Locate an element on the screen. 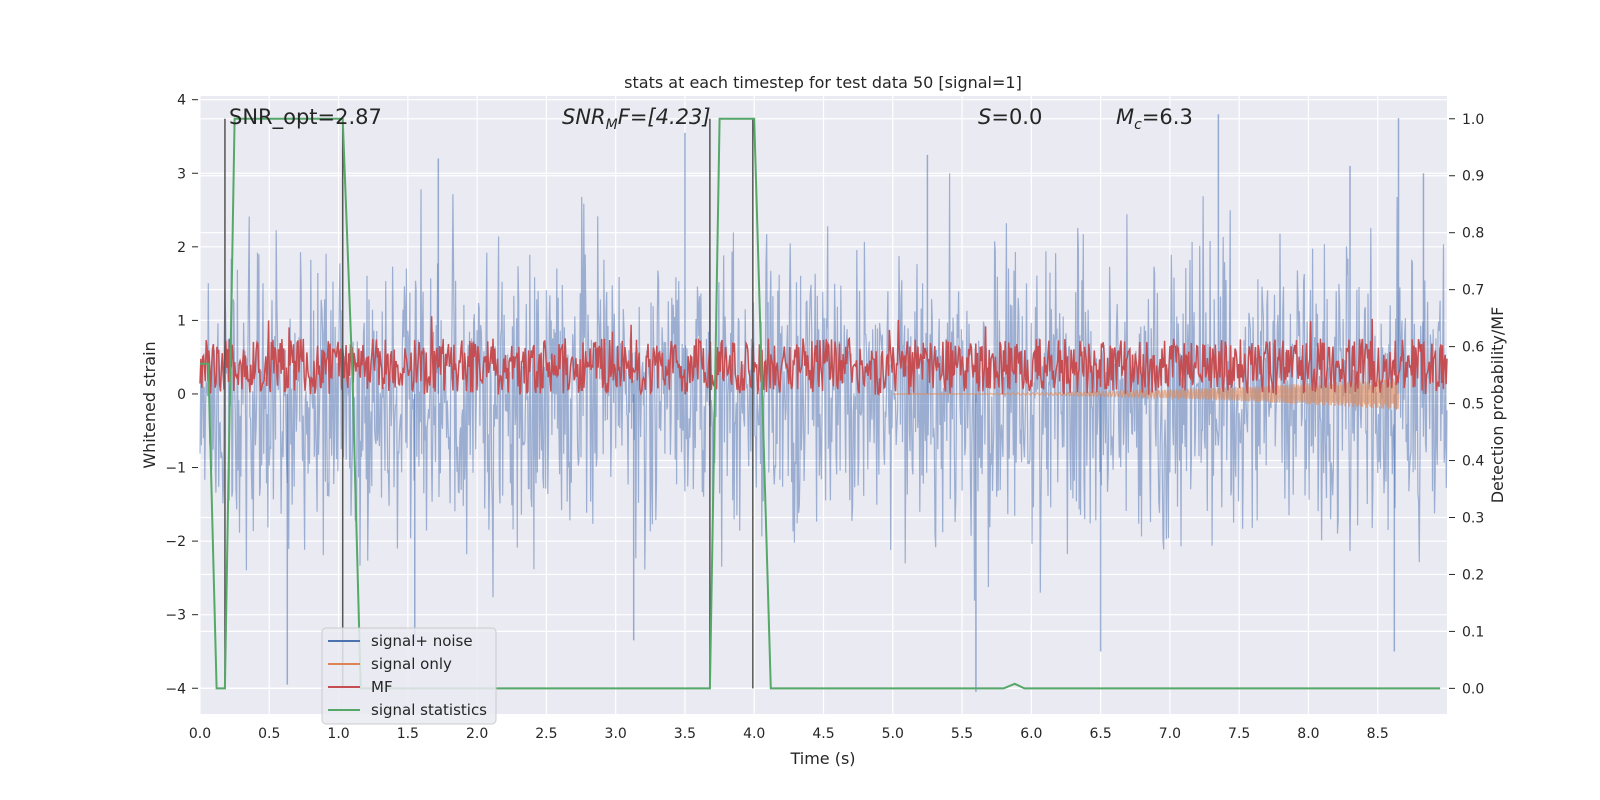 The image size is (1600, 800). x-tick-label: 1.0 is located at coordinates (338, 734).